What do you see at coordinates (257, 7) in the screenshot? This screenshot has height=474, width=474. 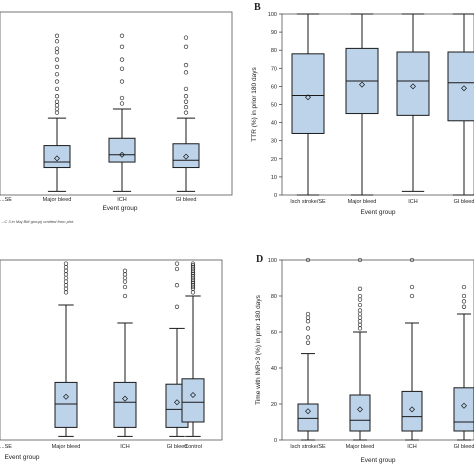 I see `panel-letter: B` at bounding box center [257, 7].